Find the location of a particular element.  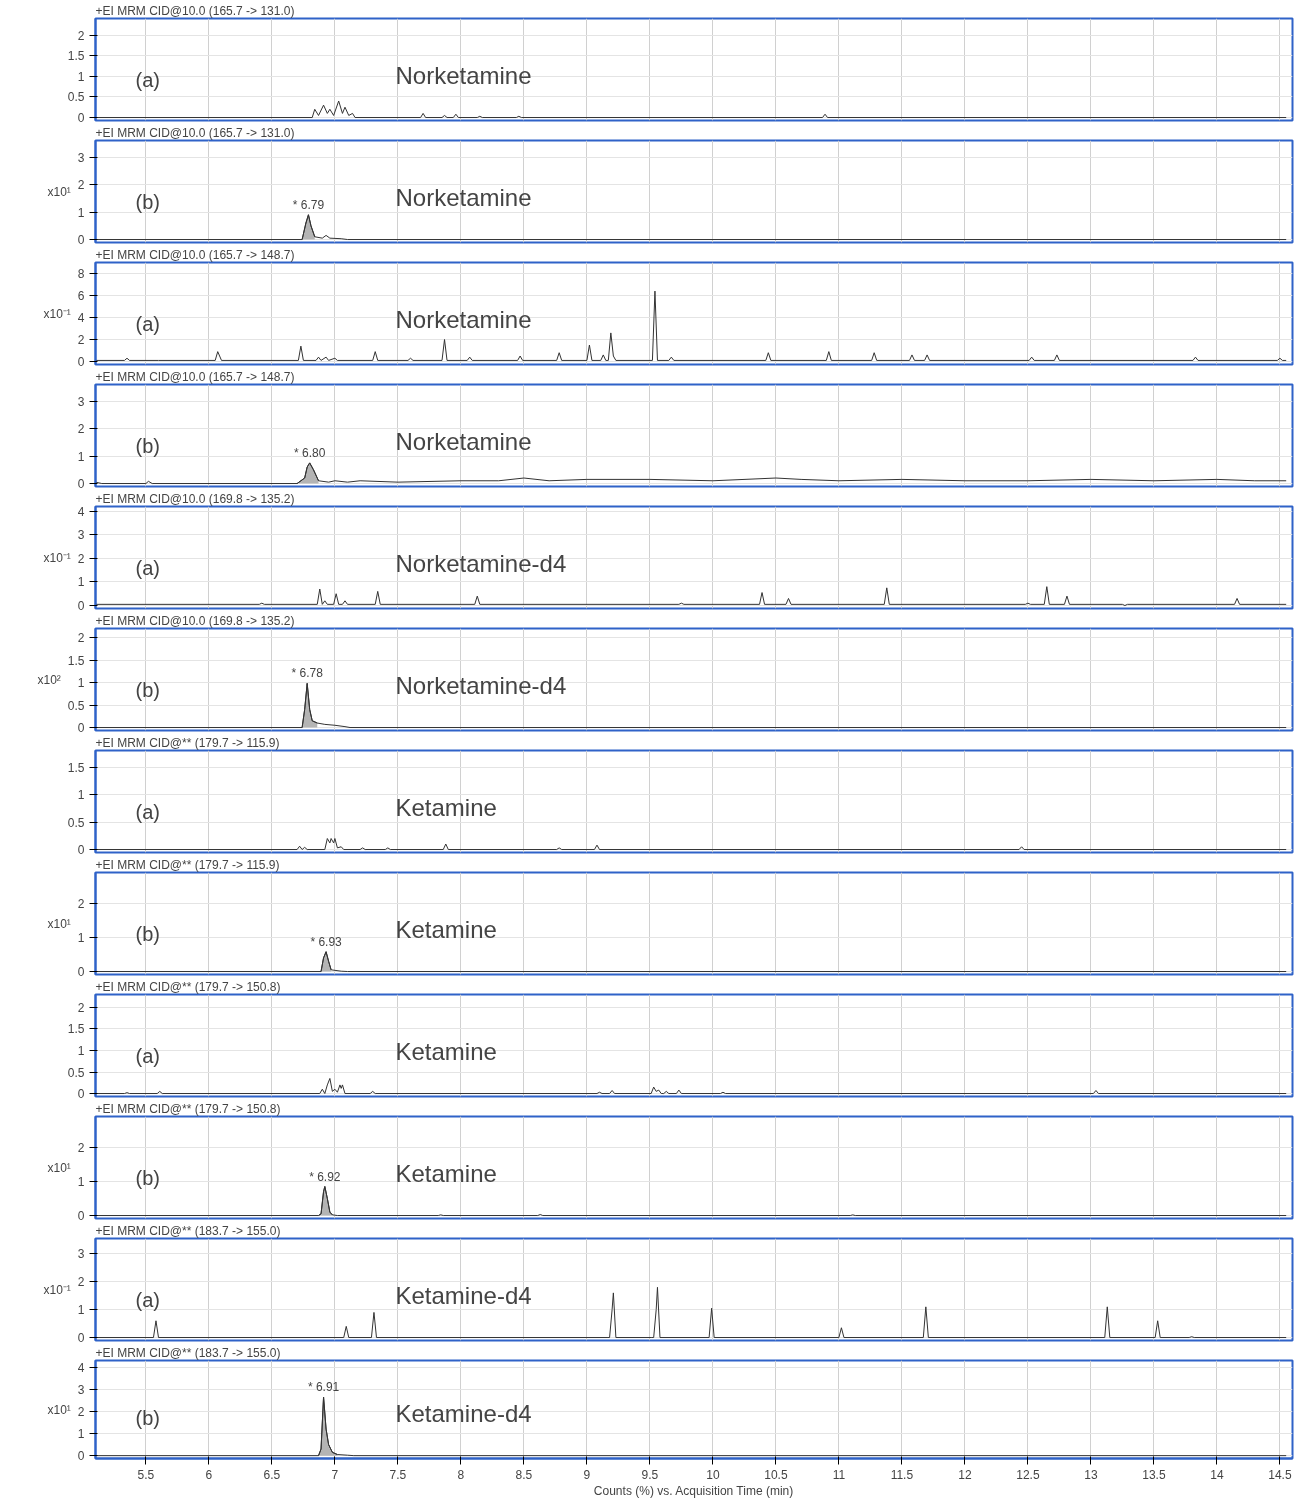

chart-title: +EI MRM CID@10.0 (165.7 -> 148.7) is located at coordinates (195, 376).